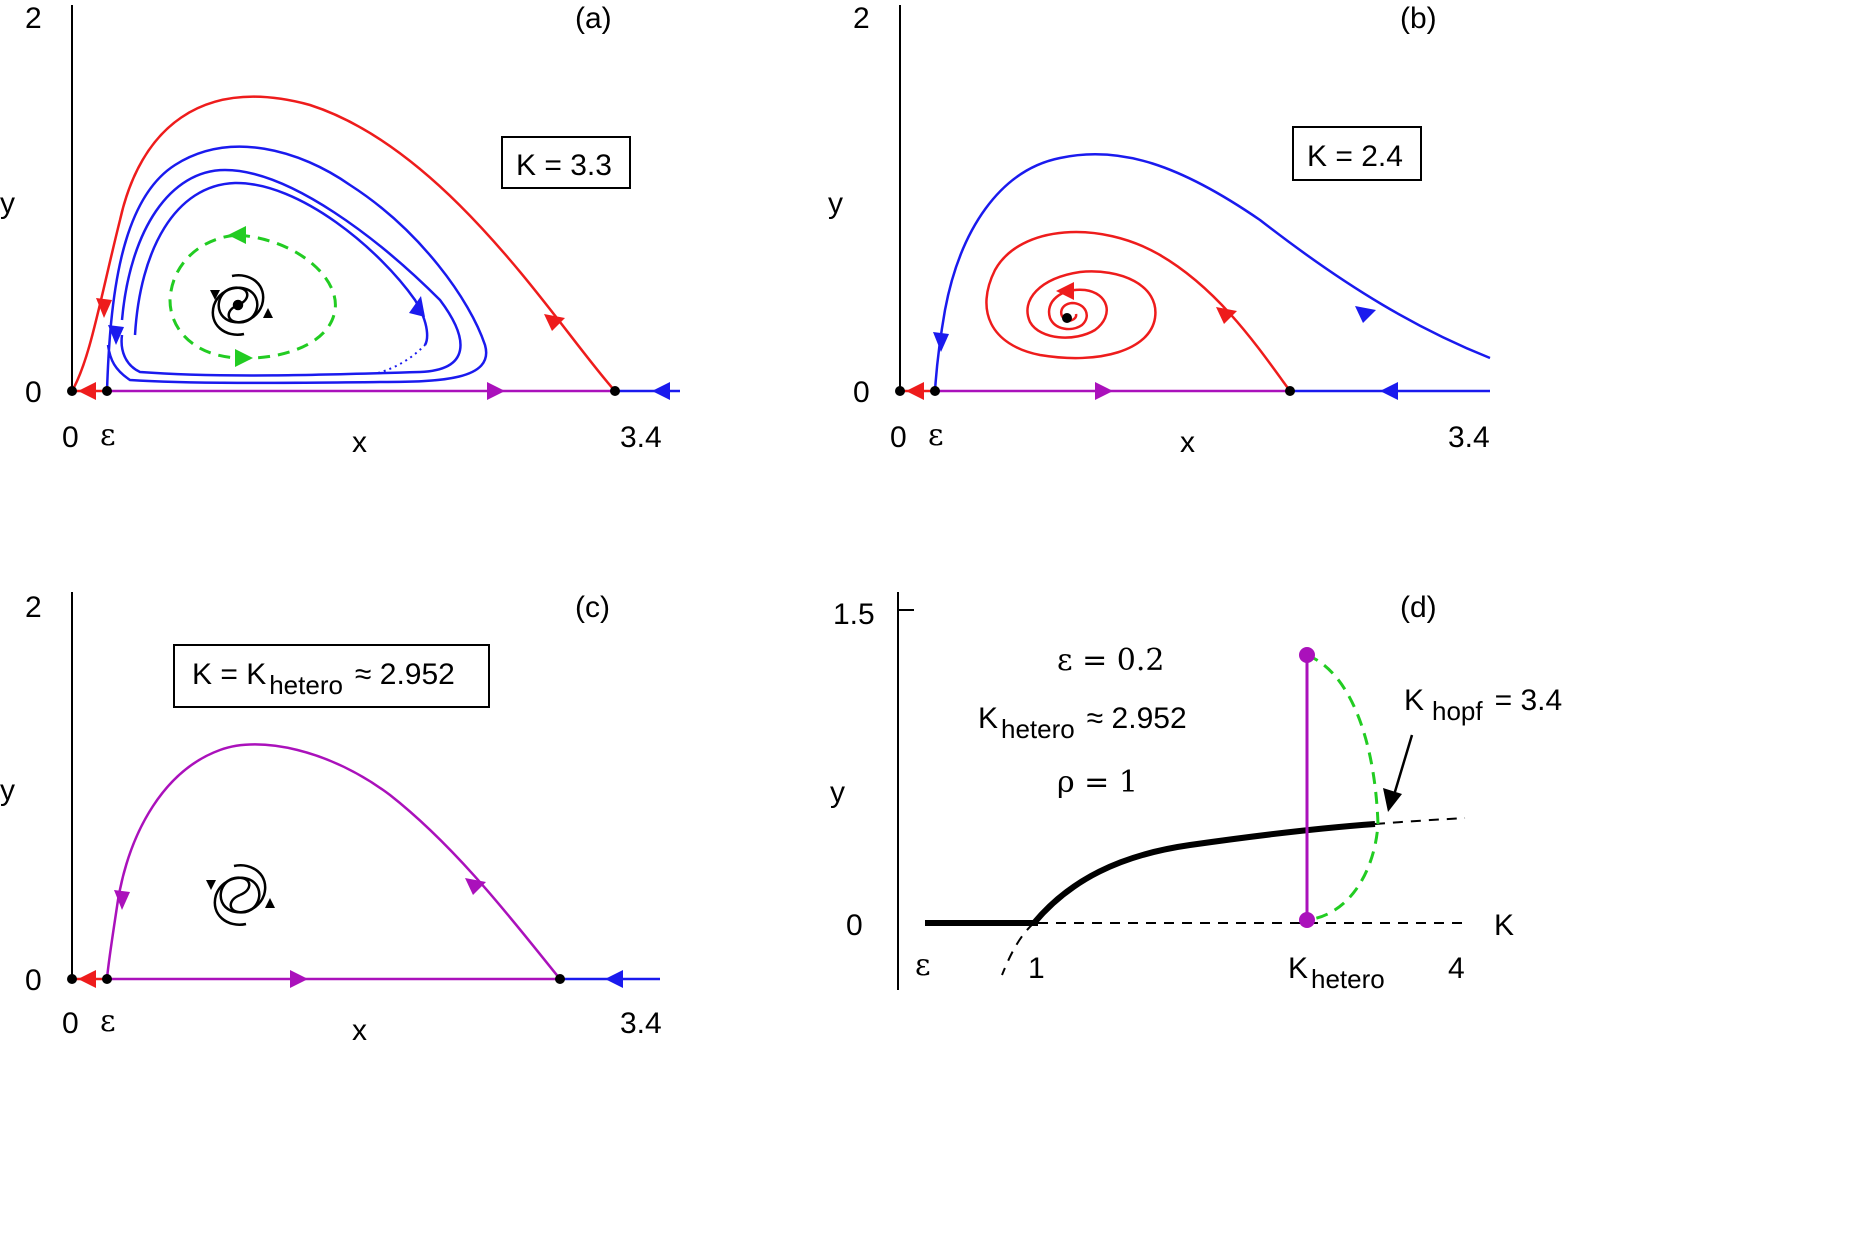 This screenshot has height=1238, width=1865. Describe the element at coordinates (641, 1023) in the screenshot. I see `panel-c-x-max-tick: 3.4` at that location.